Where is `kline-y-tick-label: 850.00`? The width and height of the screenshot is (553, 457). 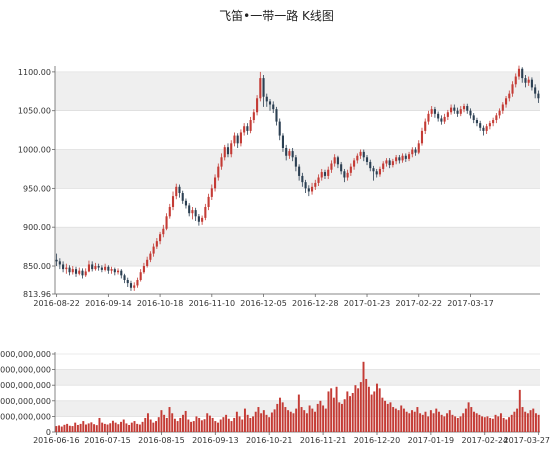
kline-y-tick-label: 850.00 is located at coordinates (37, 266).